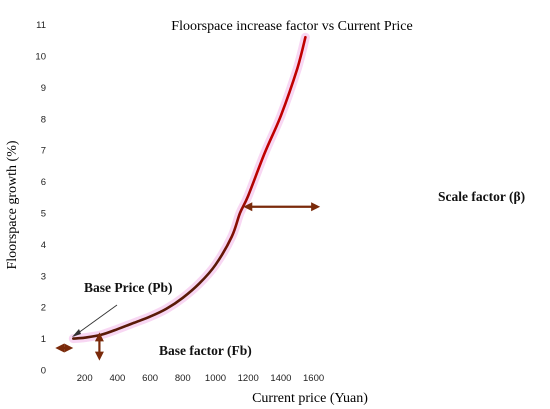 The width and height of the screenshot is (550, 409). Describe the element at coordinates (215, 378) in the screenshot. I see `x-tick-label: 1000` at that location.